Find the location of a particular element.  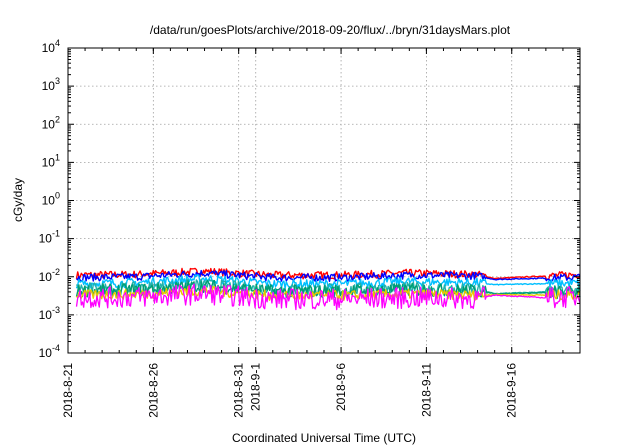

y-tick-label: 10⁻¹ is located at coordinates (49, 237).